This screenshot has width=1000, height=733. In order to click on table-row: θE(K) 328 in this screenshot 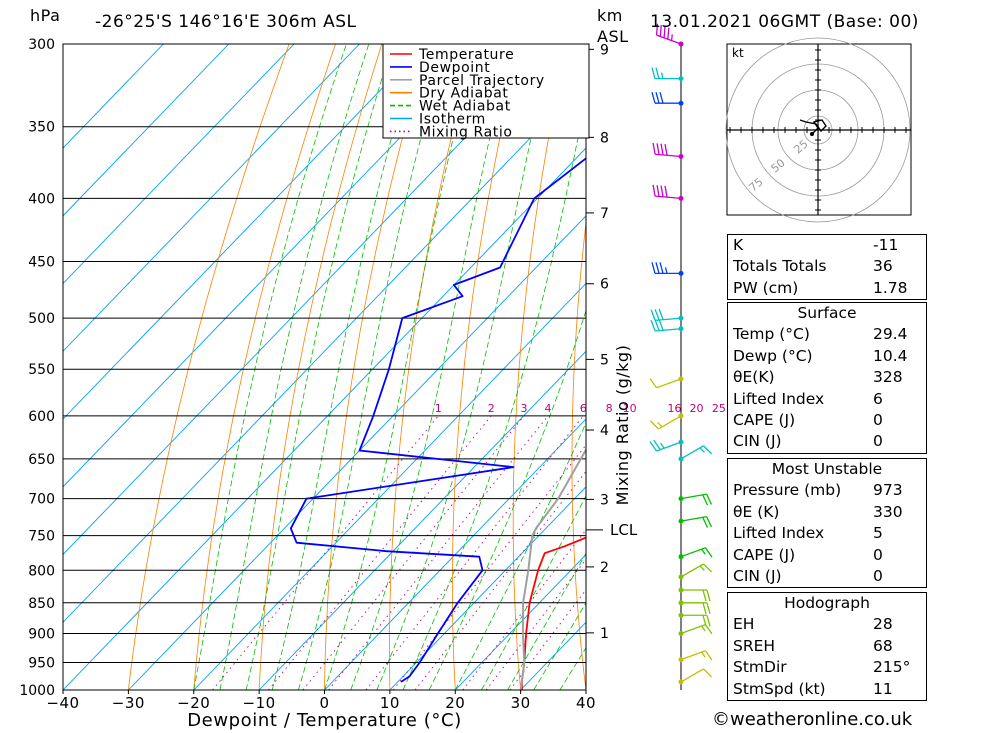, I will do `click(827, 377)`.